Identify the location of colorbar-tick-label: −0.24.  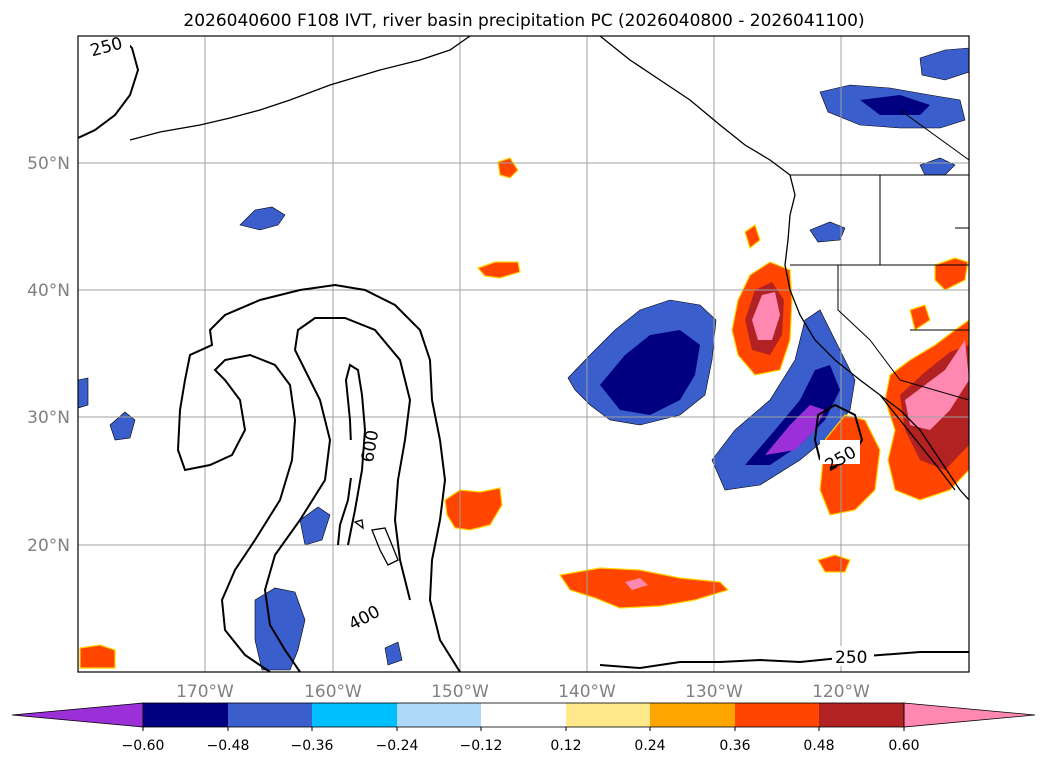
(397, 746).